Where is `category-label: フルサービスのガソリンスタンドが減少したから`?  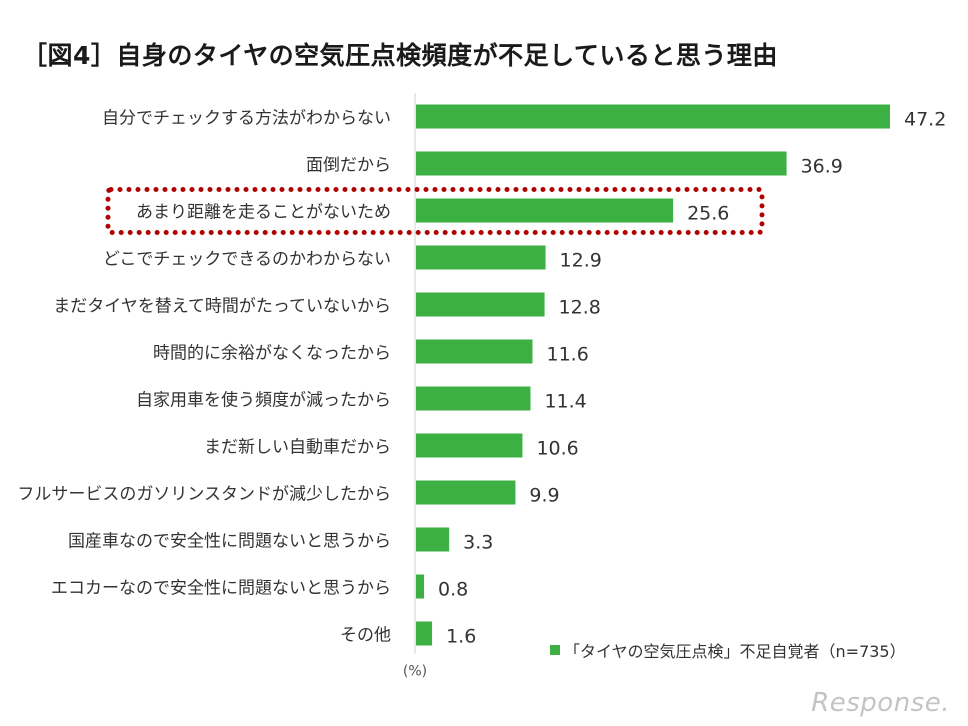
category-label: フルサービスのガソリンスタンドが減少したから is located at coordinates (204, 495).